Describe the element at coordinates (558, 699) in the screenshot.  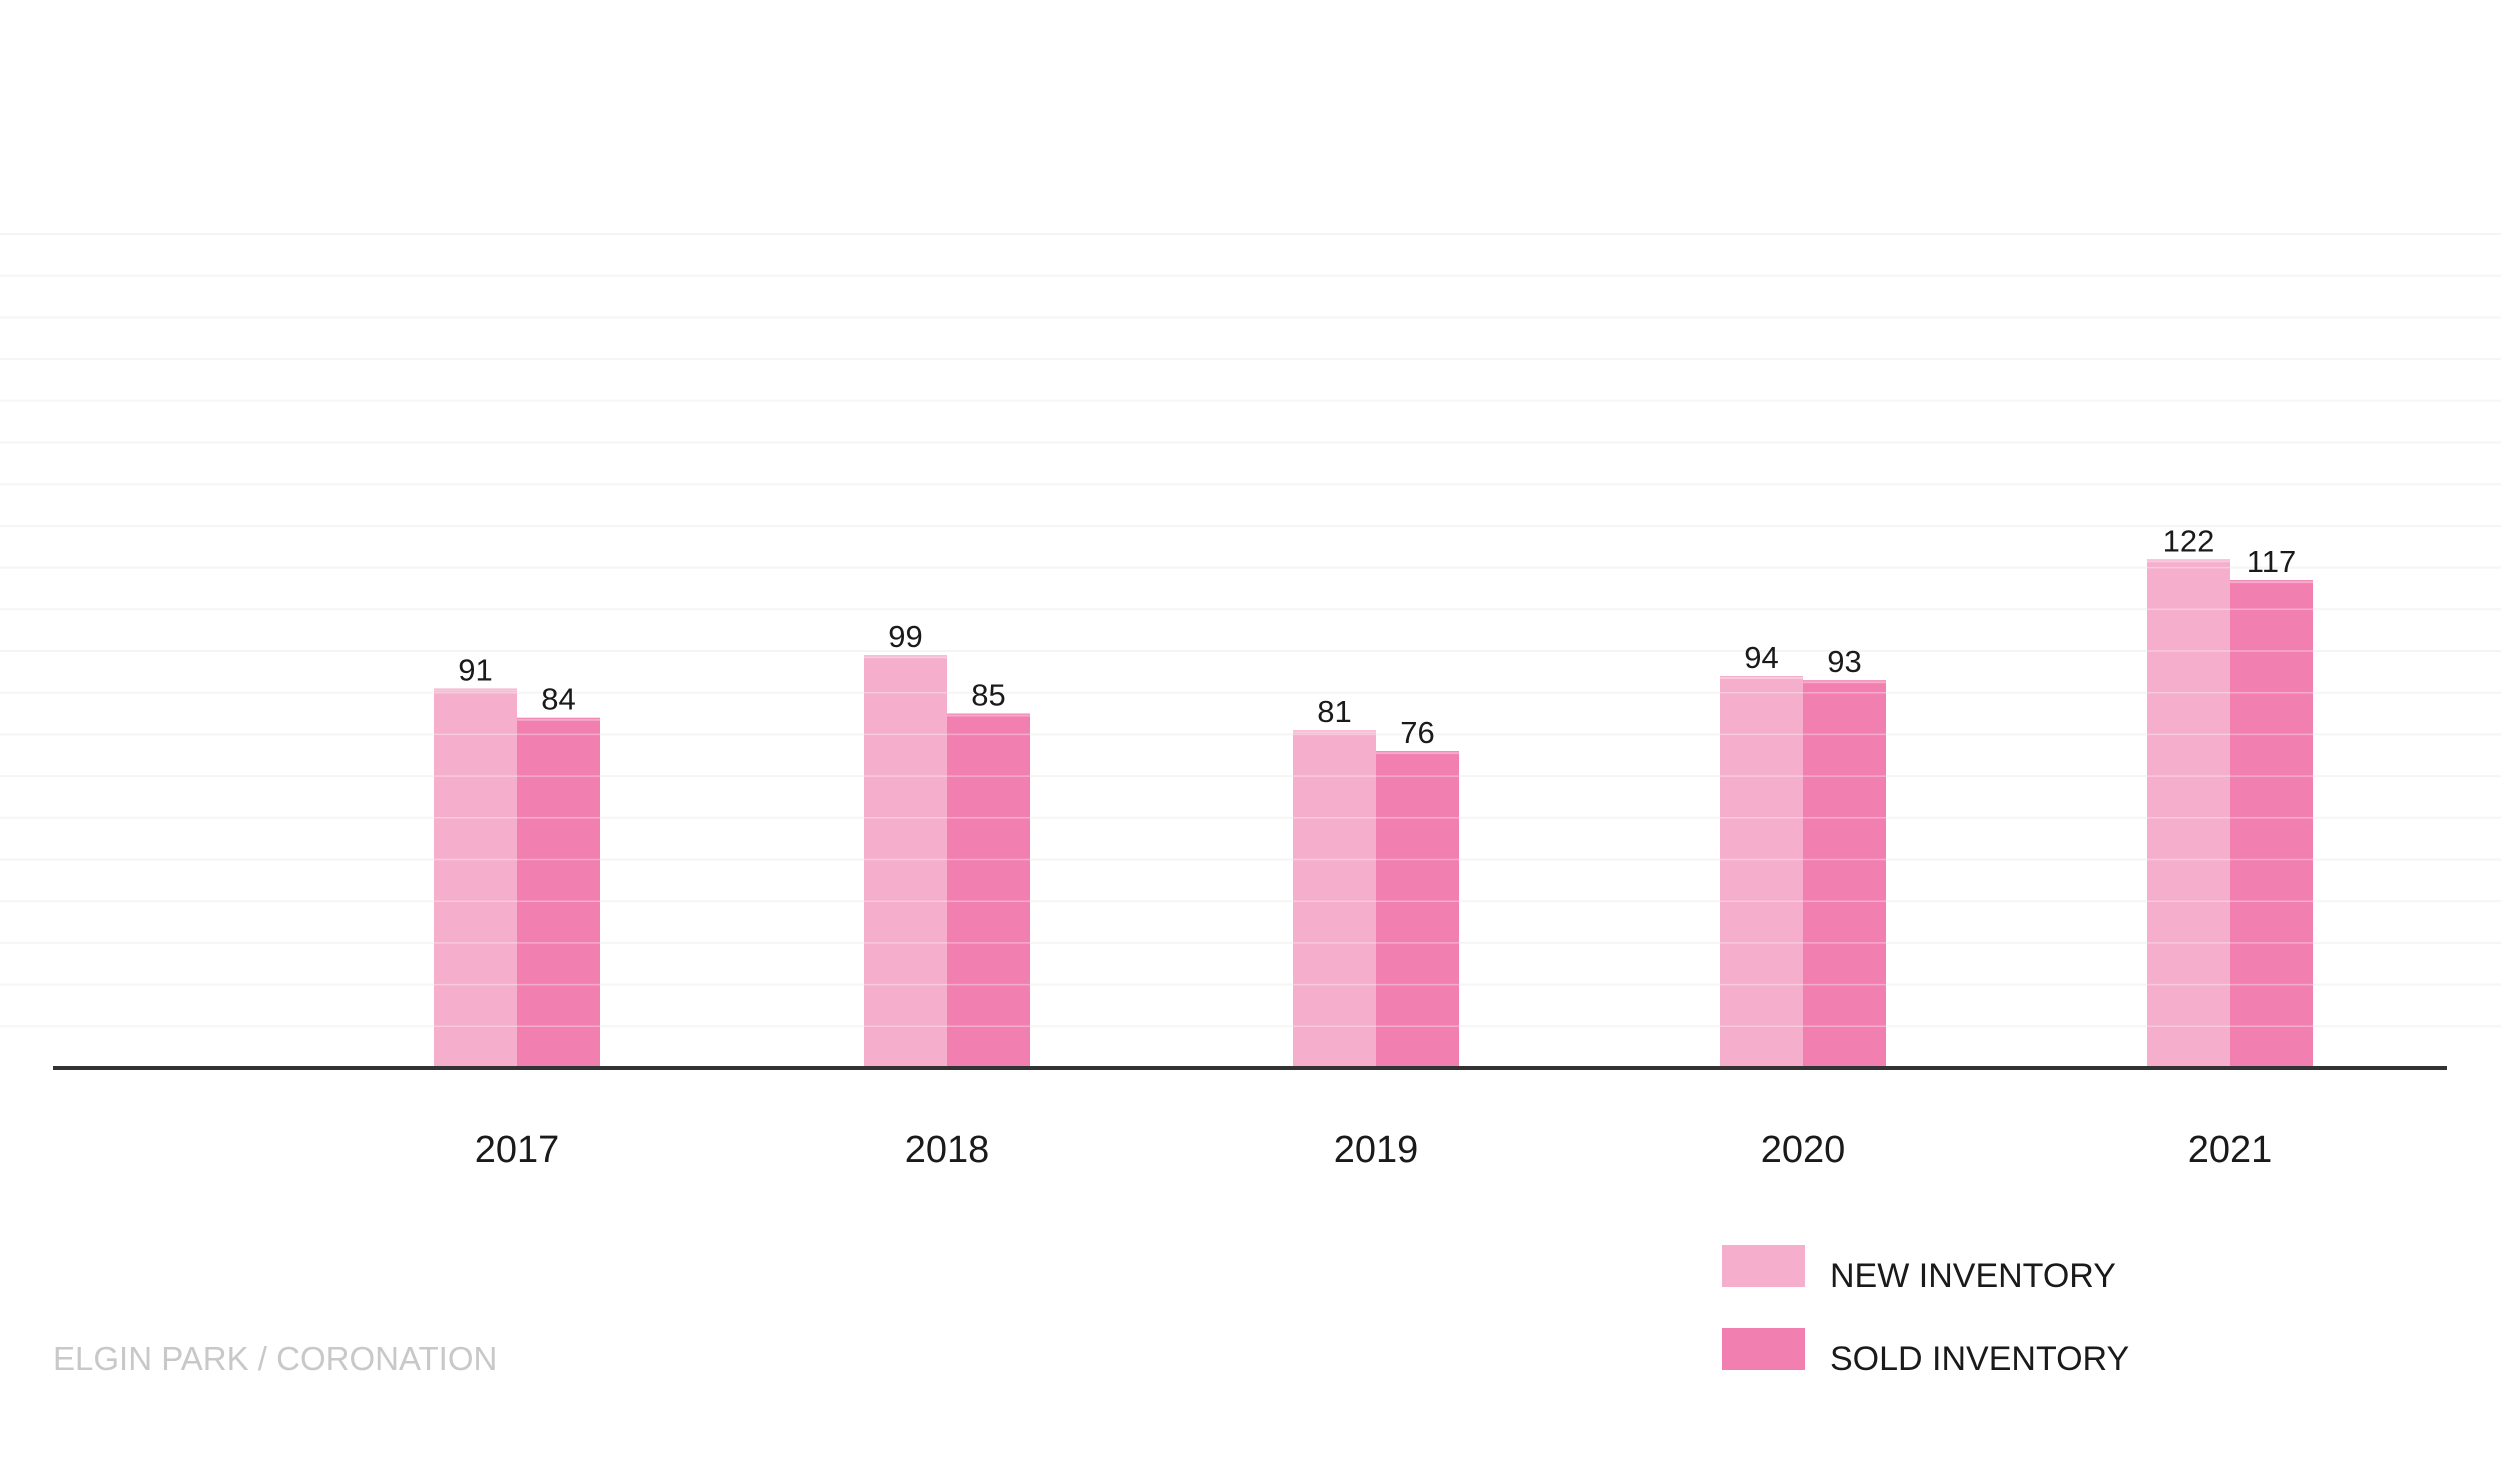
I see `data-label-sold-inventory-2017: 84` at that location.